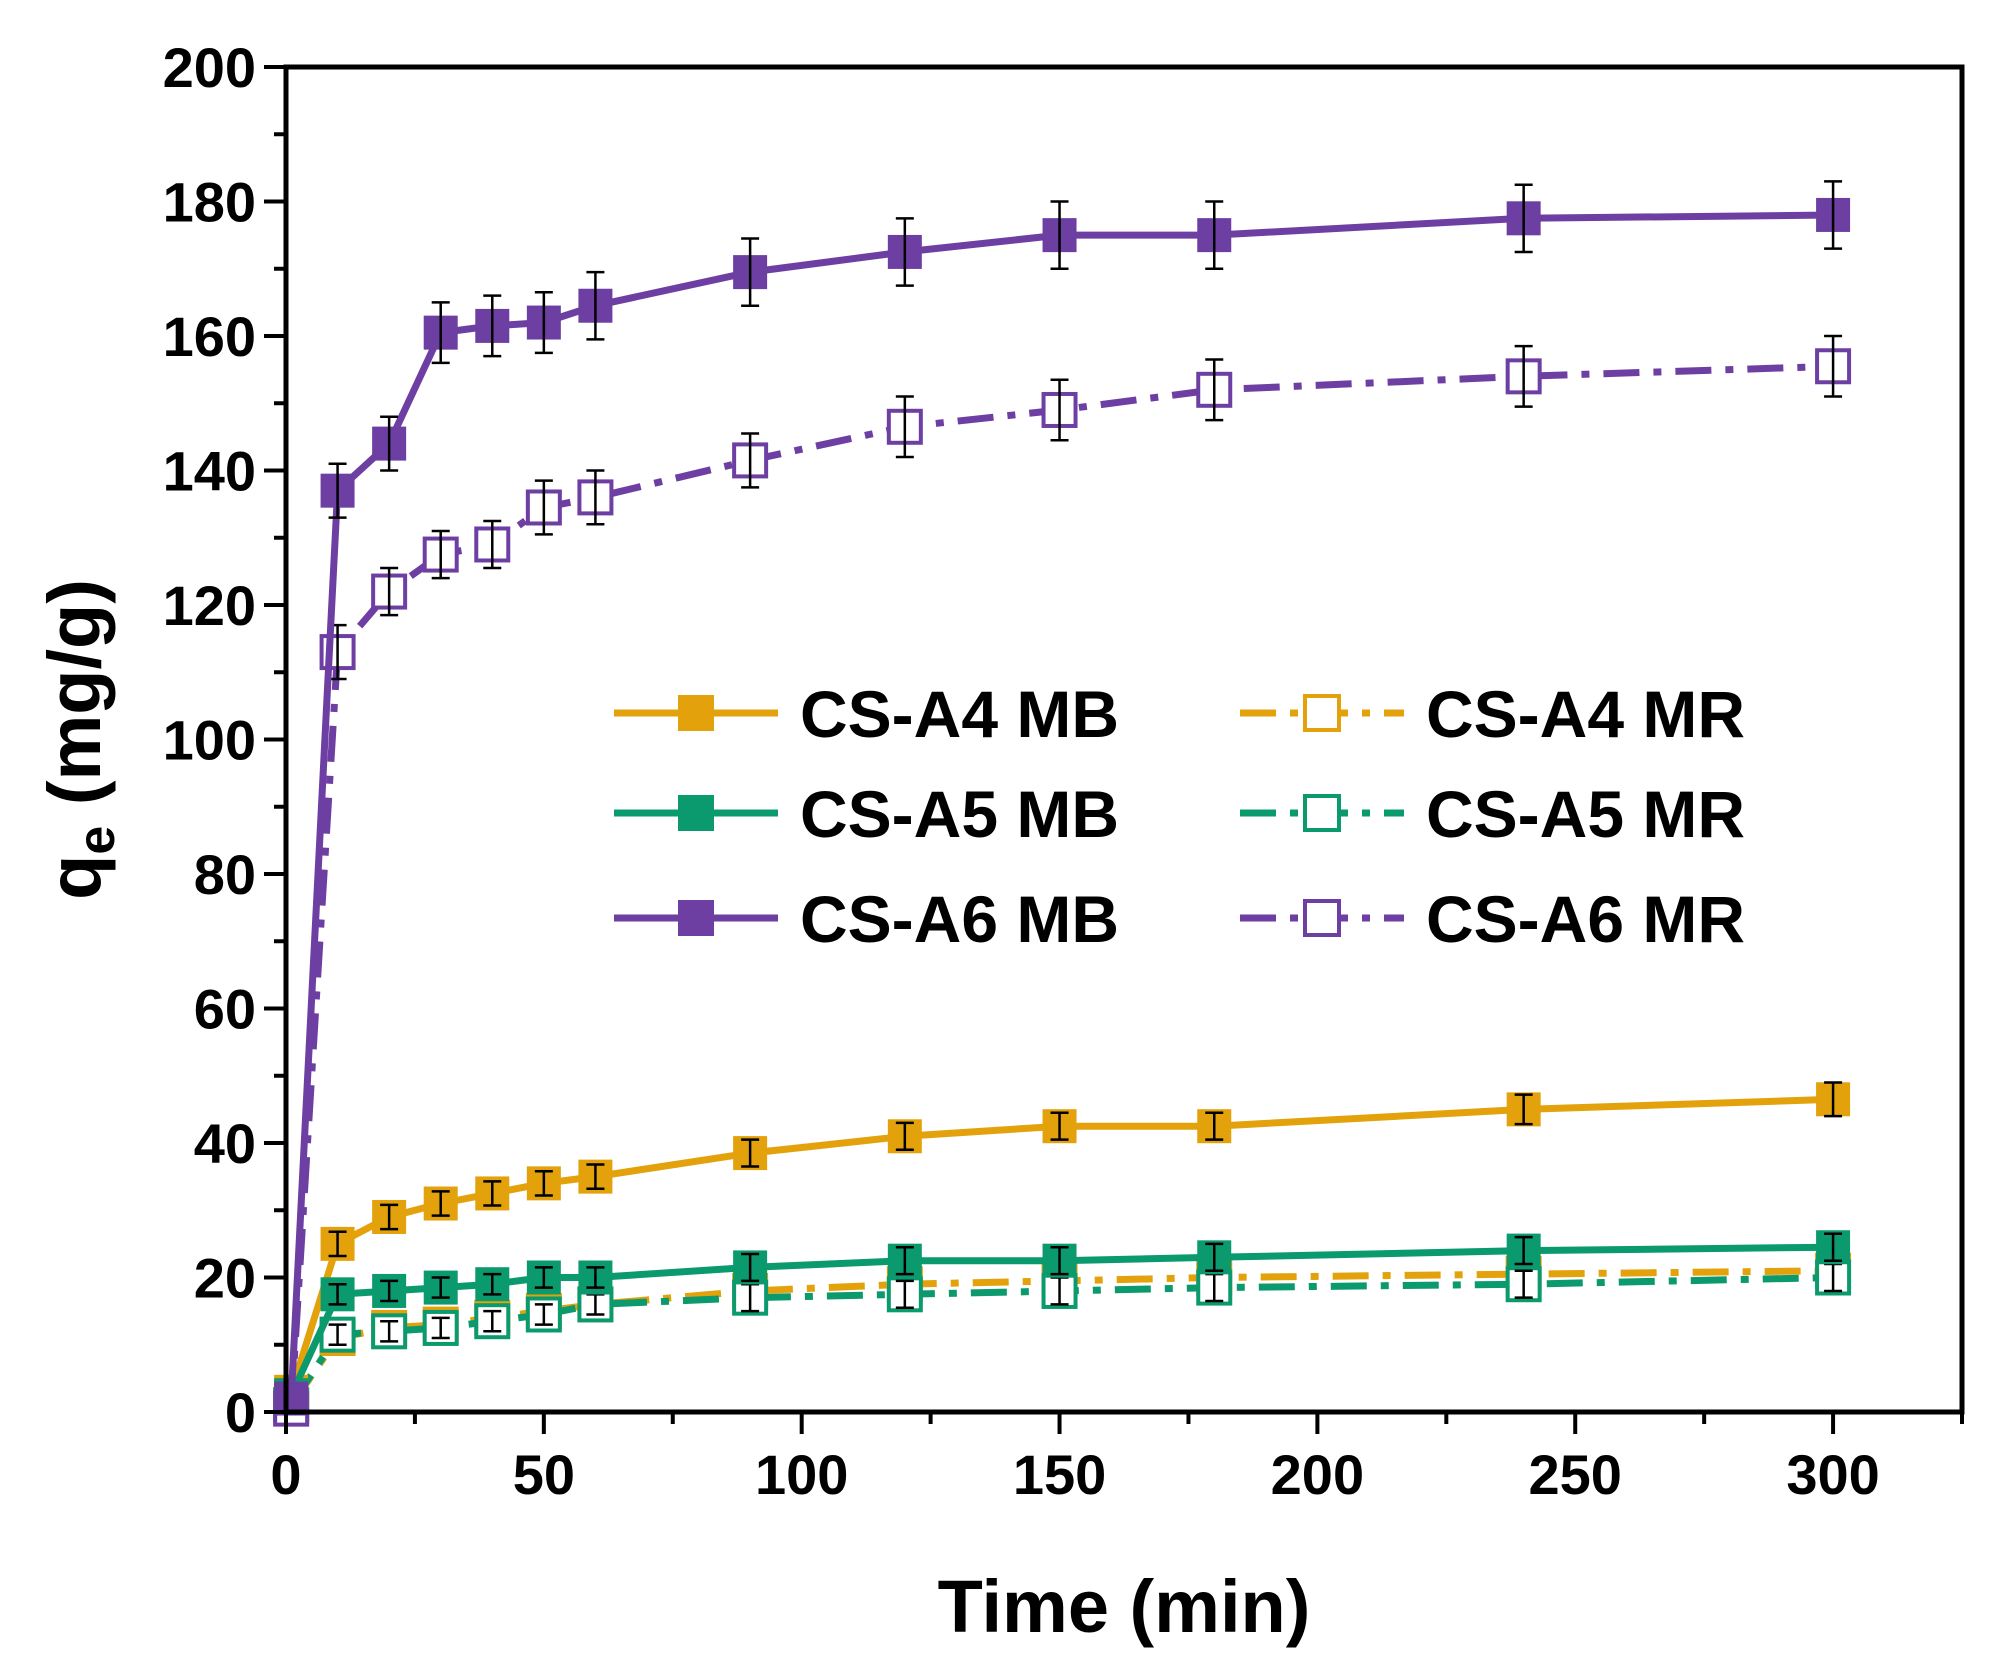 The width and height of the screenshot is (1993, 1660). I want to click on legend-item: CS-A4 MB, so click(866, 714).